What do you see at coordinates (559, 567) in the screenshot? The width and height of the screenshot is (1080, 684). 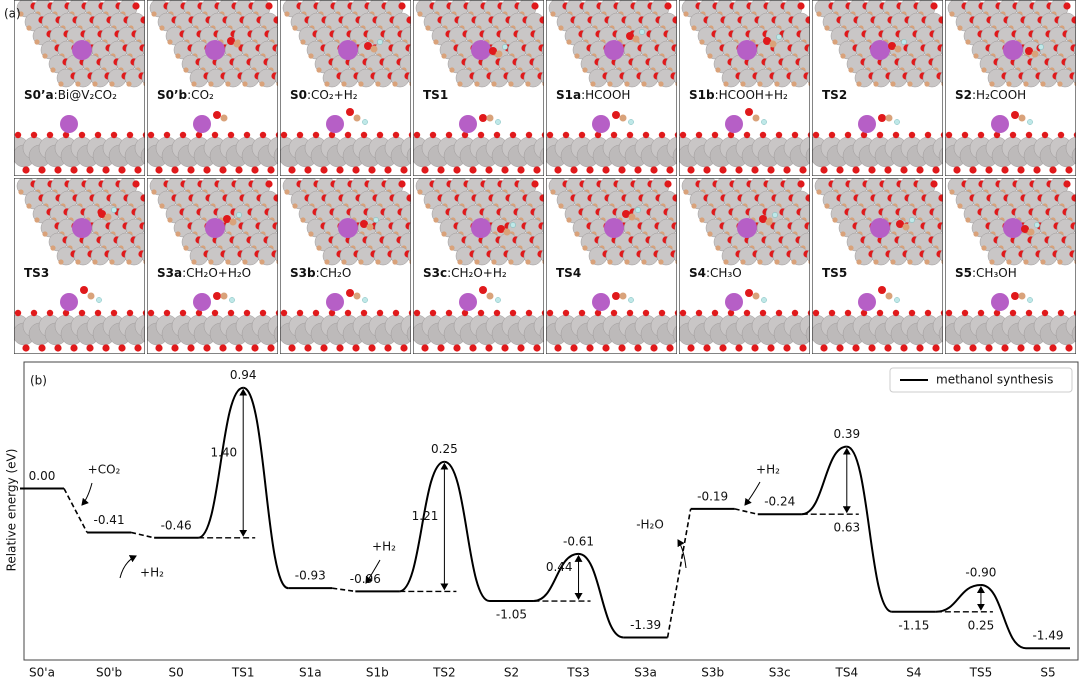 I see `barrier-label: 0.44` at bounding box center [559, 567].